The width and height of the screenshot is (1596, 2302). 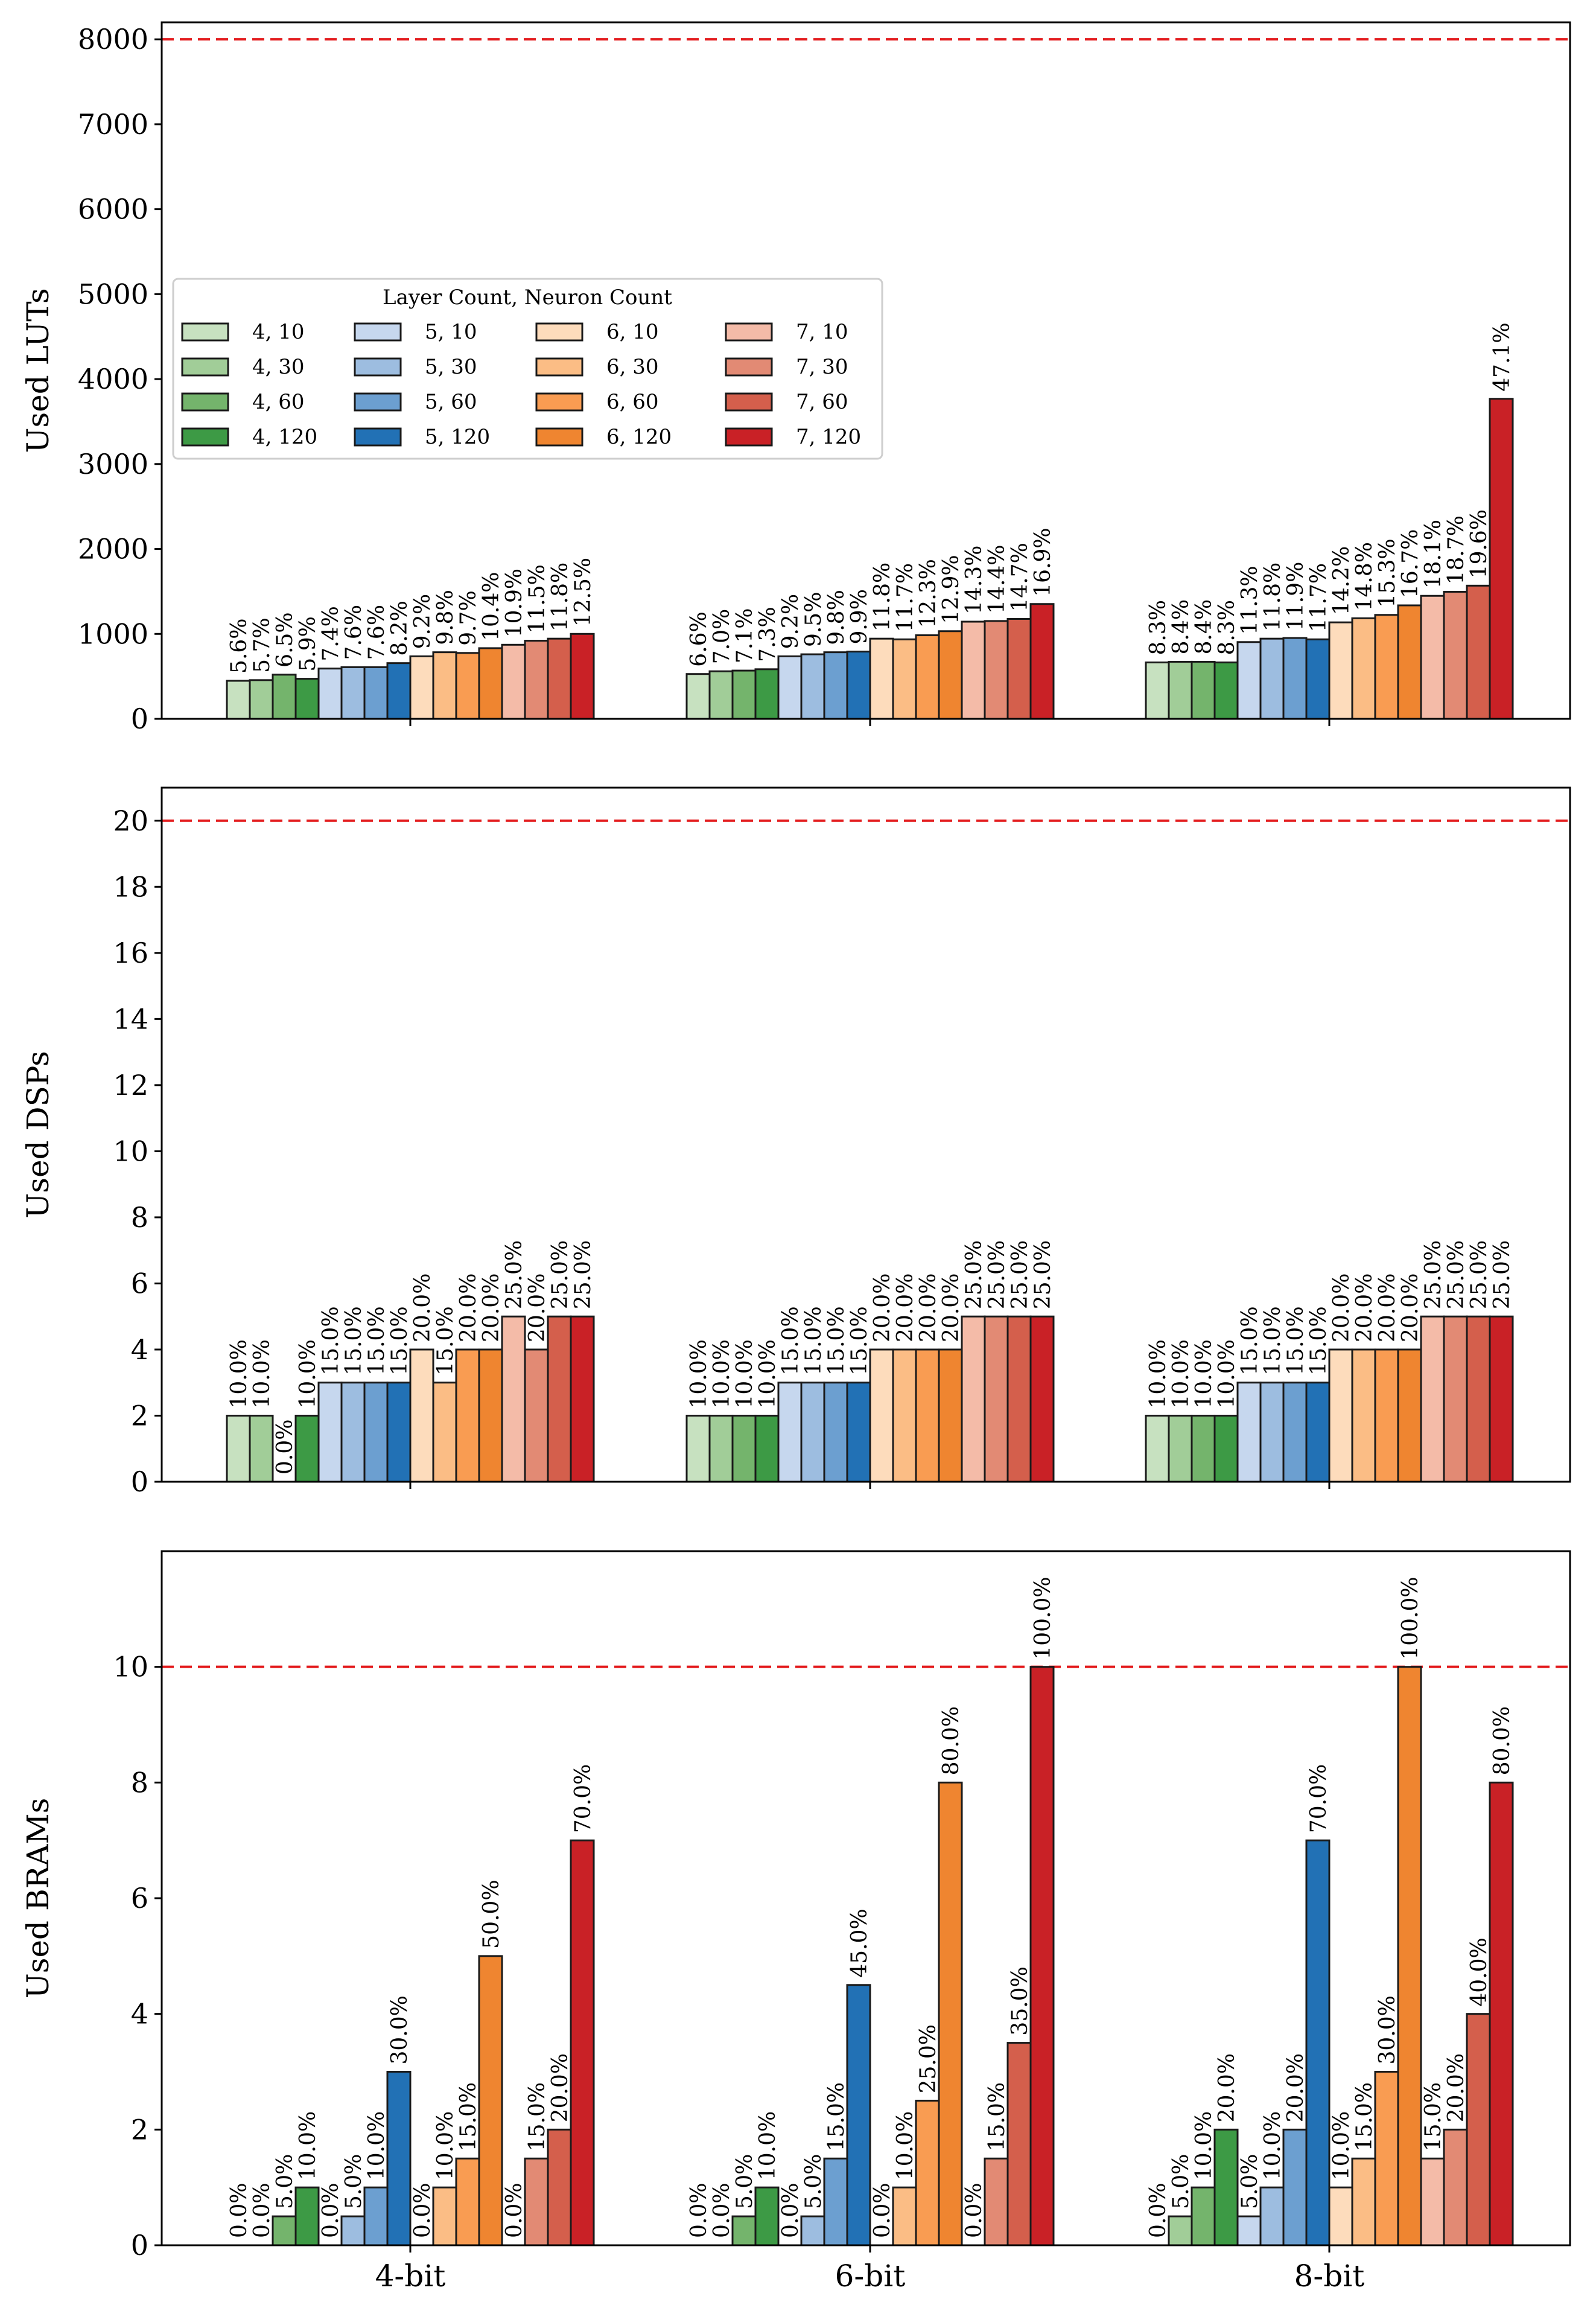 What do you see at coordinates (113, 294) in the screenshot?
I see `y-tick-label: 5000` at bounding box center [113, 294].